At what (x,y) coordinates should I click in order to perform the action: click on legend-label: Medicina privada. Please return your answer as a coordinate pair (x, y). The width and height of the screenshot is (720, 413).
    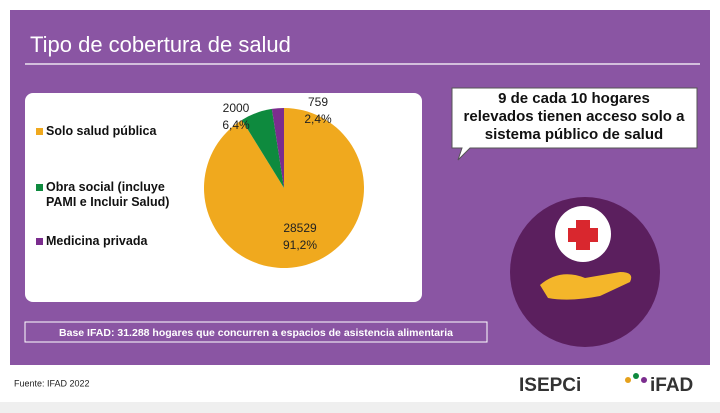
    Looking at the image, I should click on (97, 241).